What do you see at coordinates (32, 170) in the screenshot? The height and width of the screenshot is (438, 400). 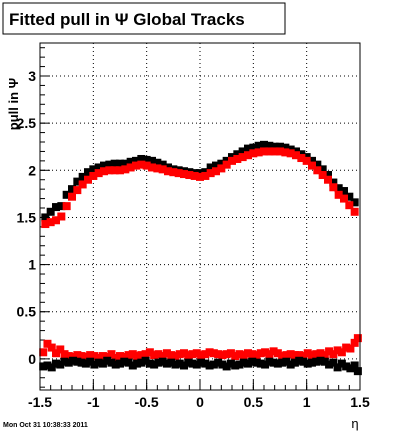 I see `y-tick-label: 2` at bounding box center [32, 170].